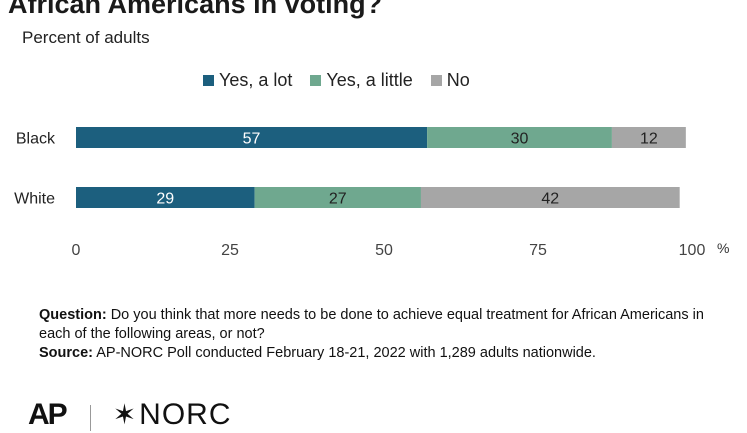 This screenshot has height=433, width=747. I want to click on legend-label: Yes, a little, so click(369, 79).